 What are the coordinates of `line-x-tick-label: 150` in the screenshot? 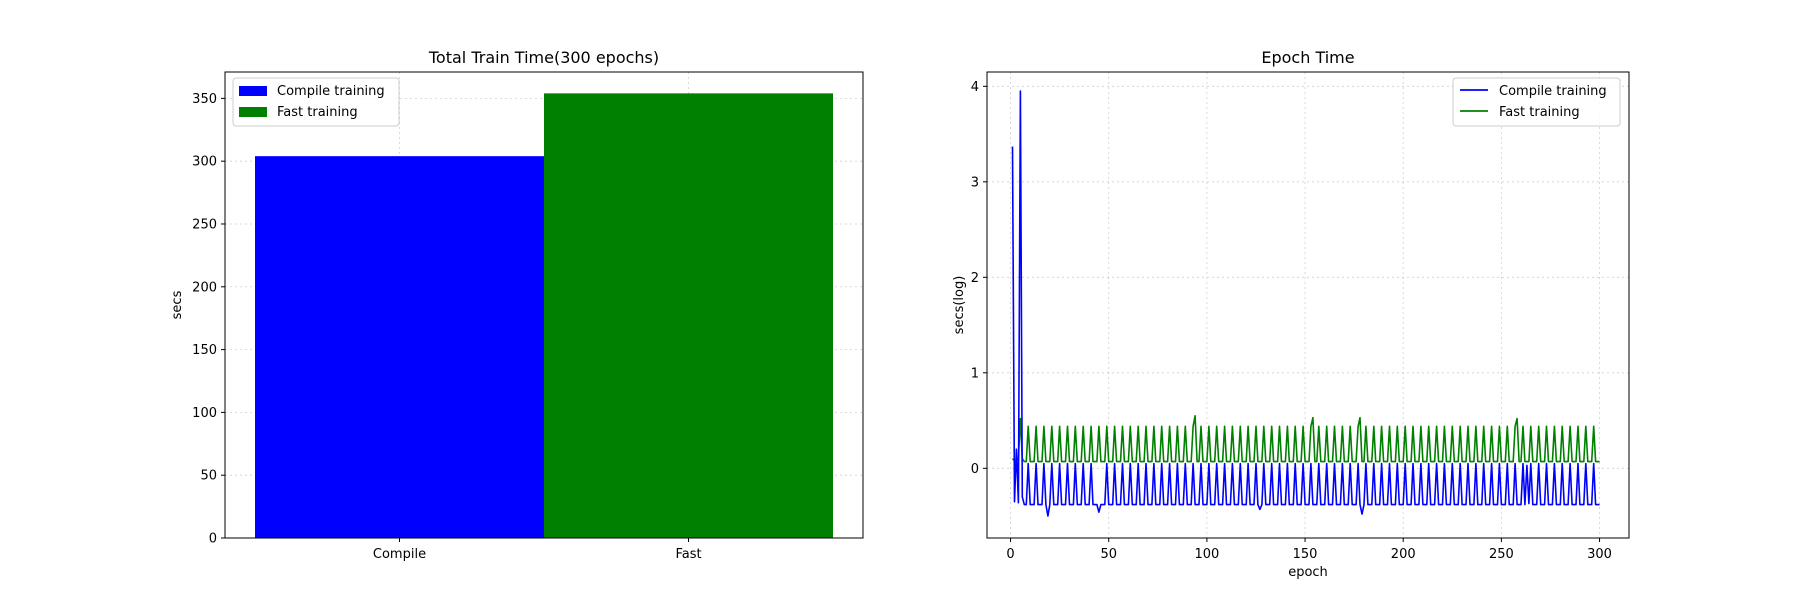 It's located at (1305, 554).